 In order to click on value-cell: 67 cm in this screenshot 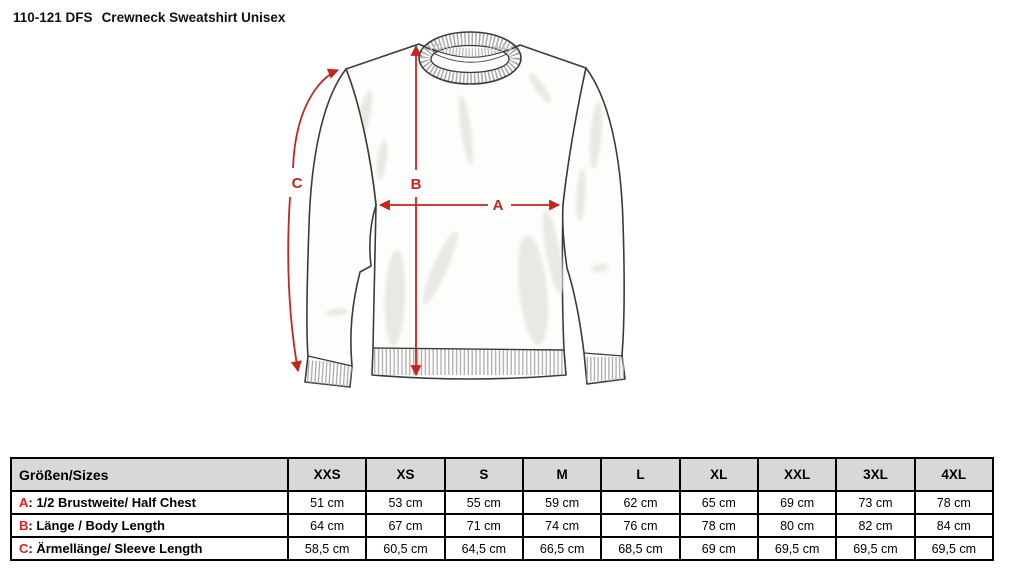, I will do `click(405, 525)`.